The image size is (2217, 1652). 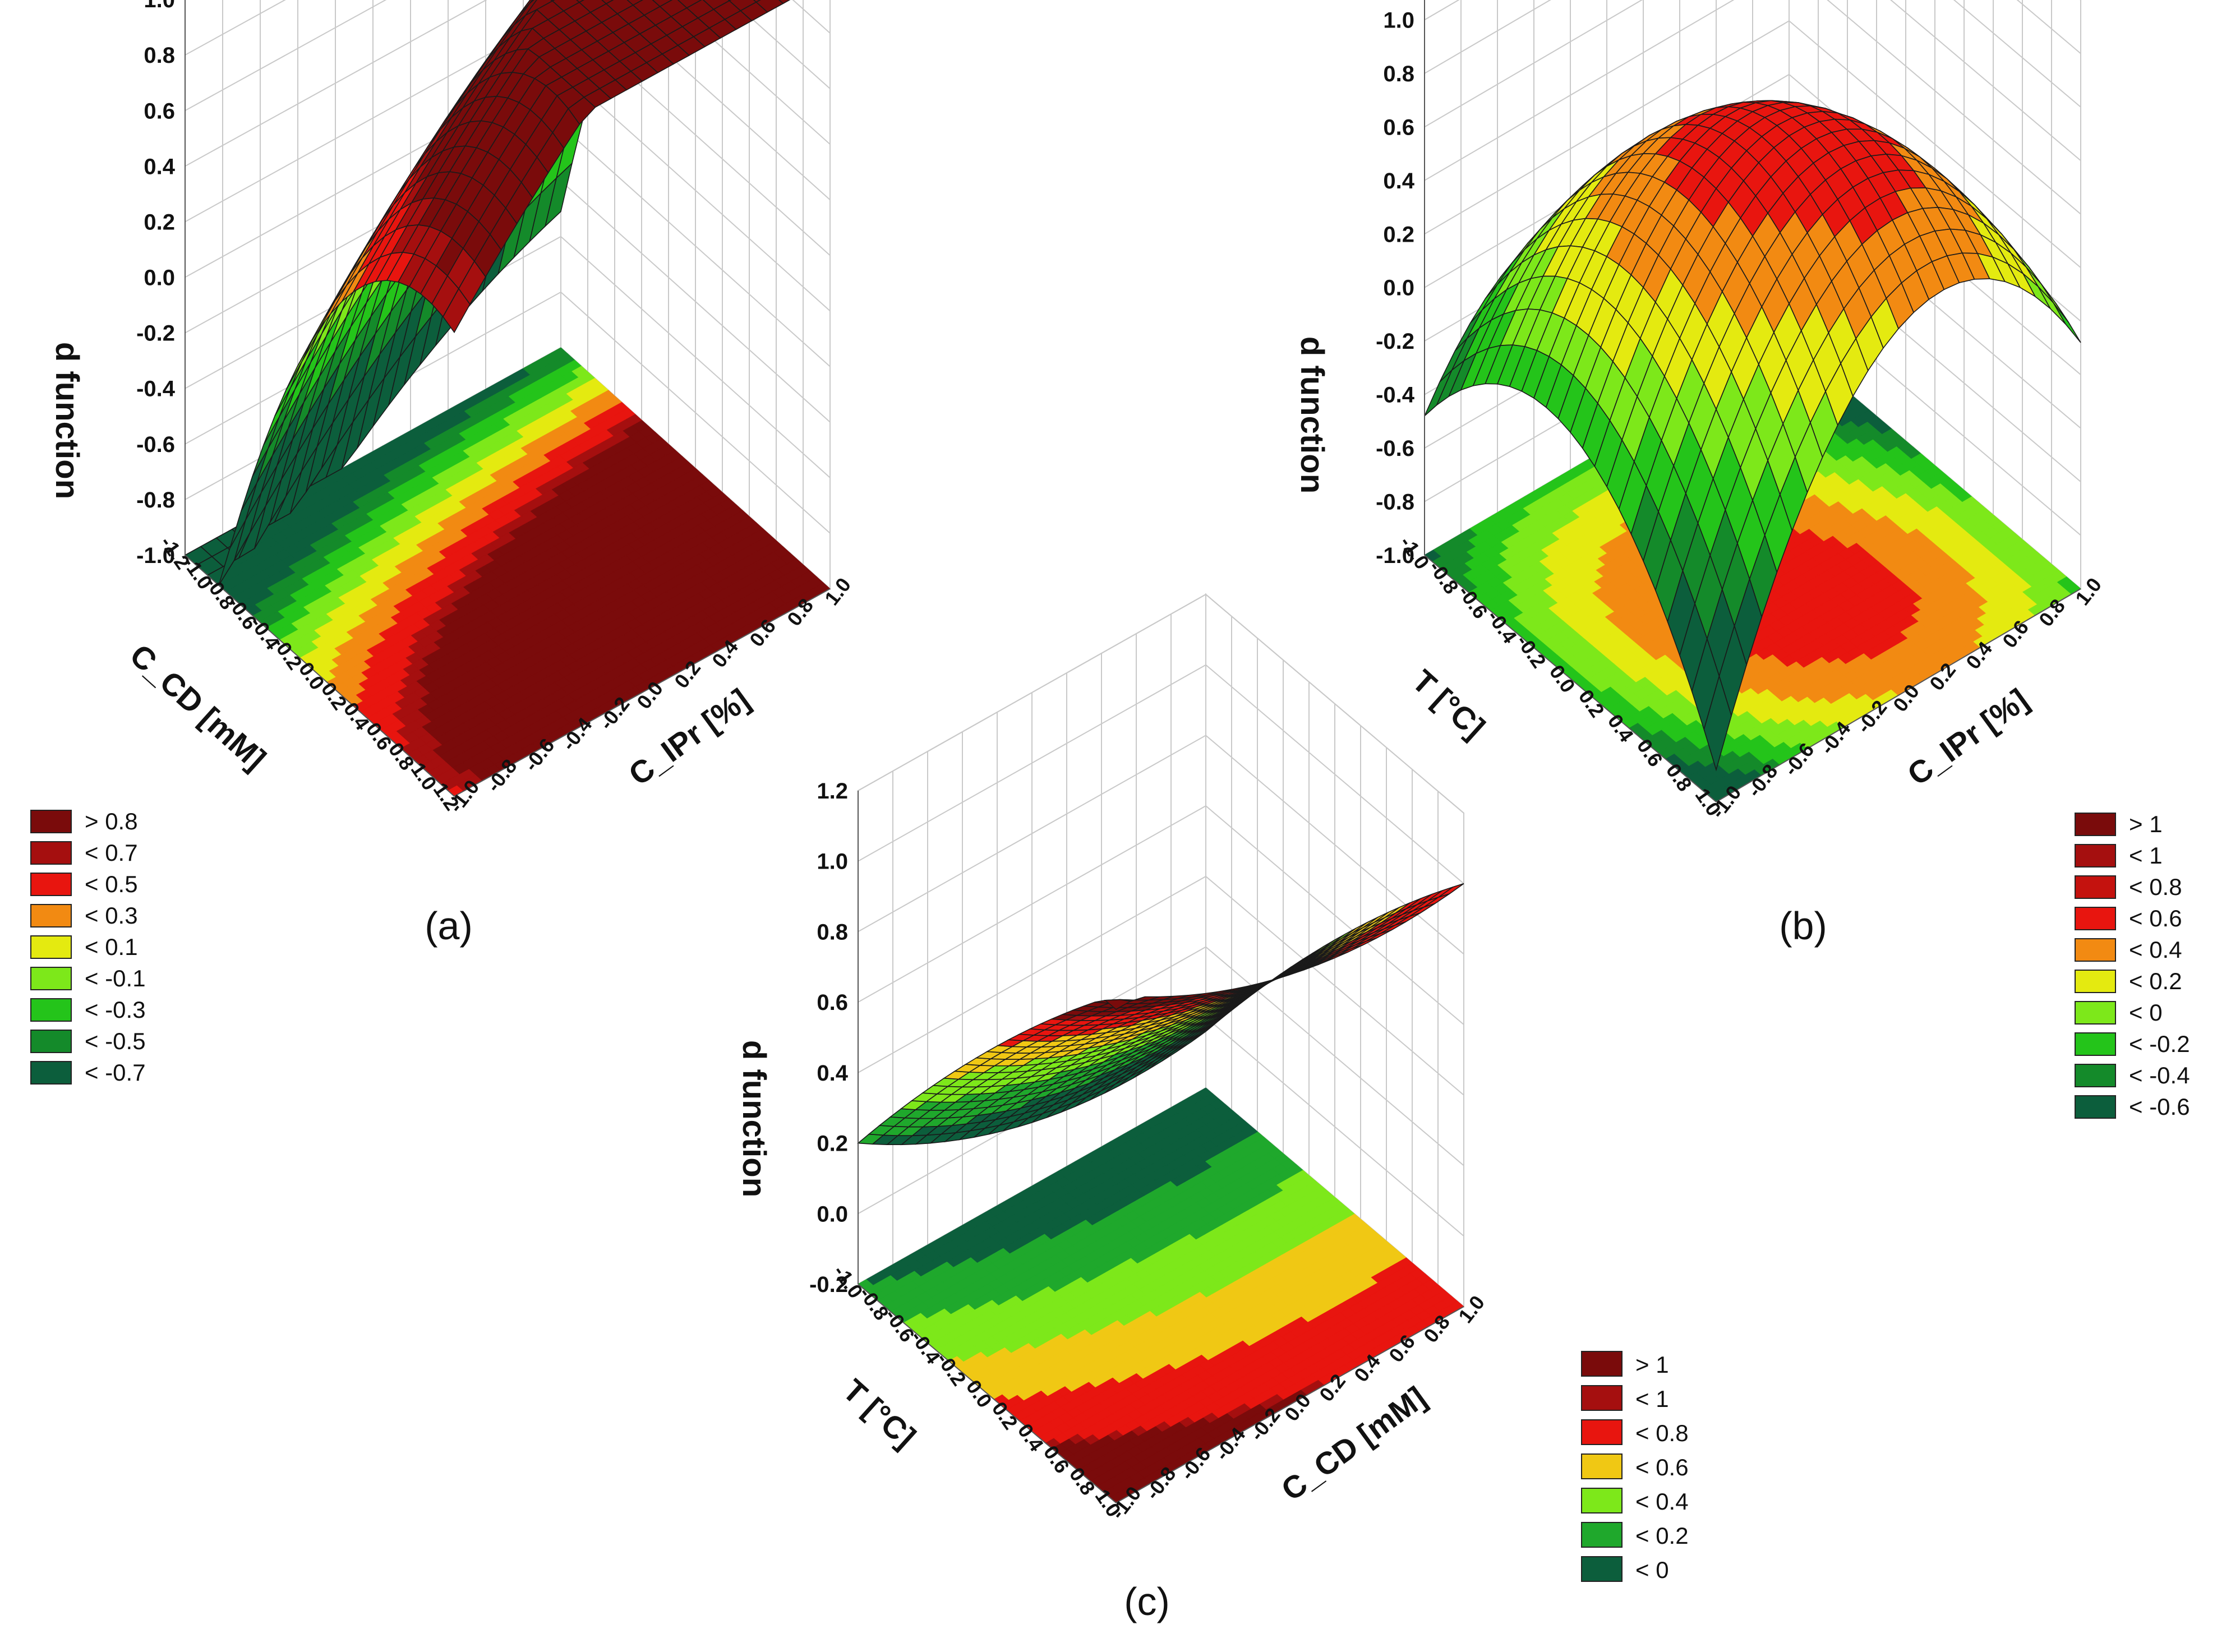 I want to click on legend-label: < 0.6, so click(x=2156, y=918).